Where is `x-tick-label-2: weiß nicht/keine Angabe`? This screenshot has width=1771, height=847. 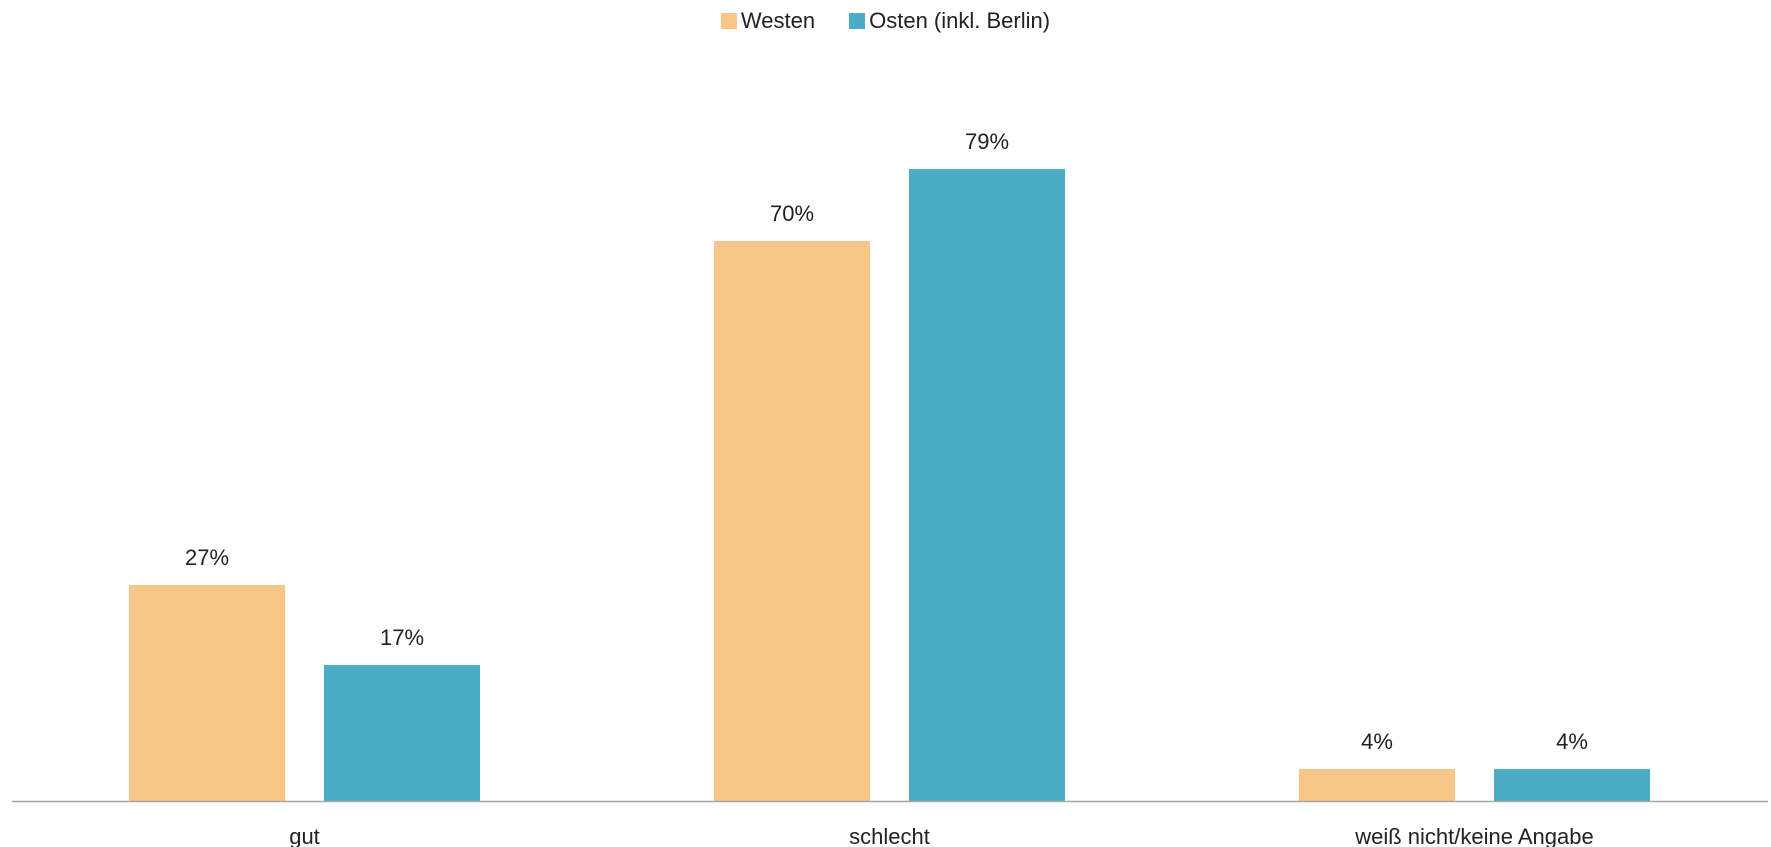 x-tick-label-2: weiß nicht/keine Angabe is located at coordinates (1474, 835).